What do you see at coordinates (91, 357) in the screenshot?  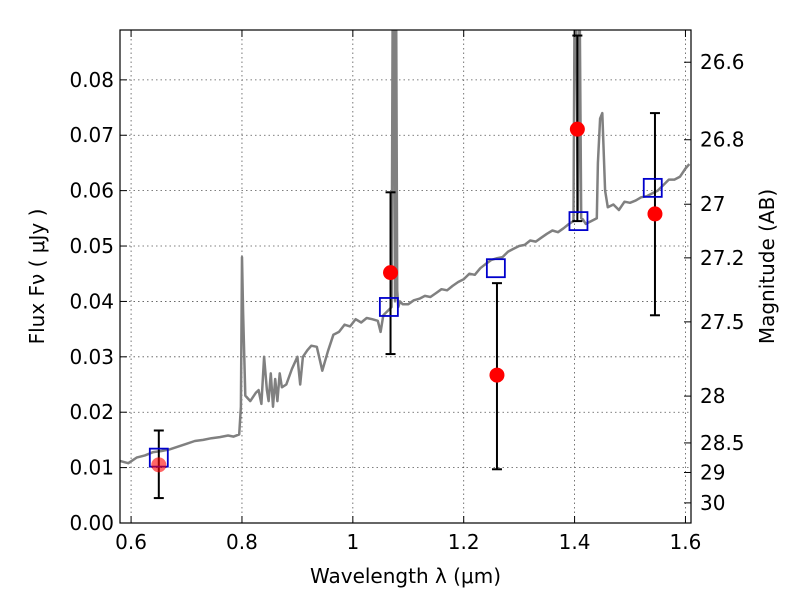 I see `y-tick-label: 0.03` at bounding box center [91, 357].